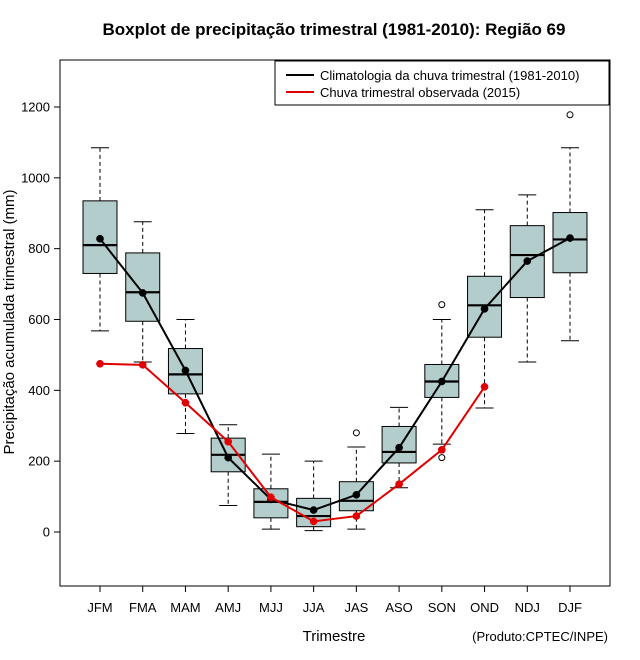 The image size is (640, 660). What do you see at coordinates (228, 441) in the screenshot?
I see `point-observed-amj` at bounding box center [228, 441].